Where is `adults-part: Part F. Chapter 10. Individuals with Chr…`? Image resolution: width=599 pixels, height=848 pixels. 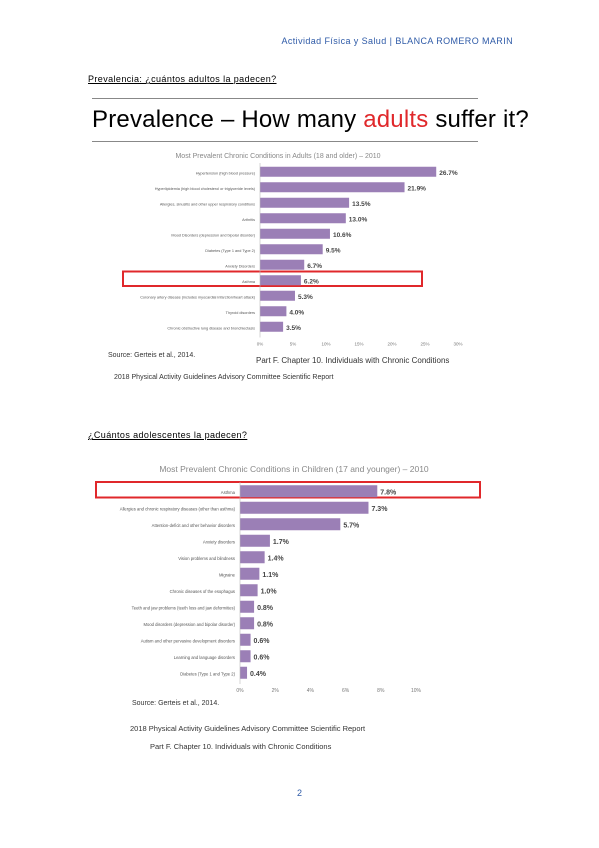
adults-part: Part F. Chapter 10. Individuals with Chr… is located at coordinates (353, 360).